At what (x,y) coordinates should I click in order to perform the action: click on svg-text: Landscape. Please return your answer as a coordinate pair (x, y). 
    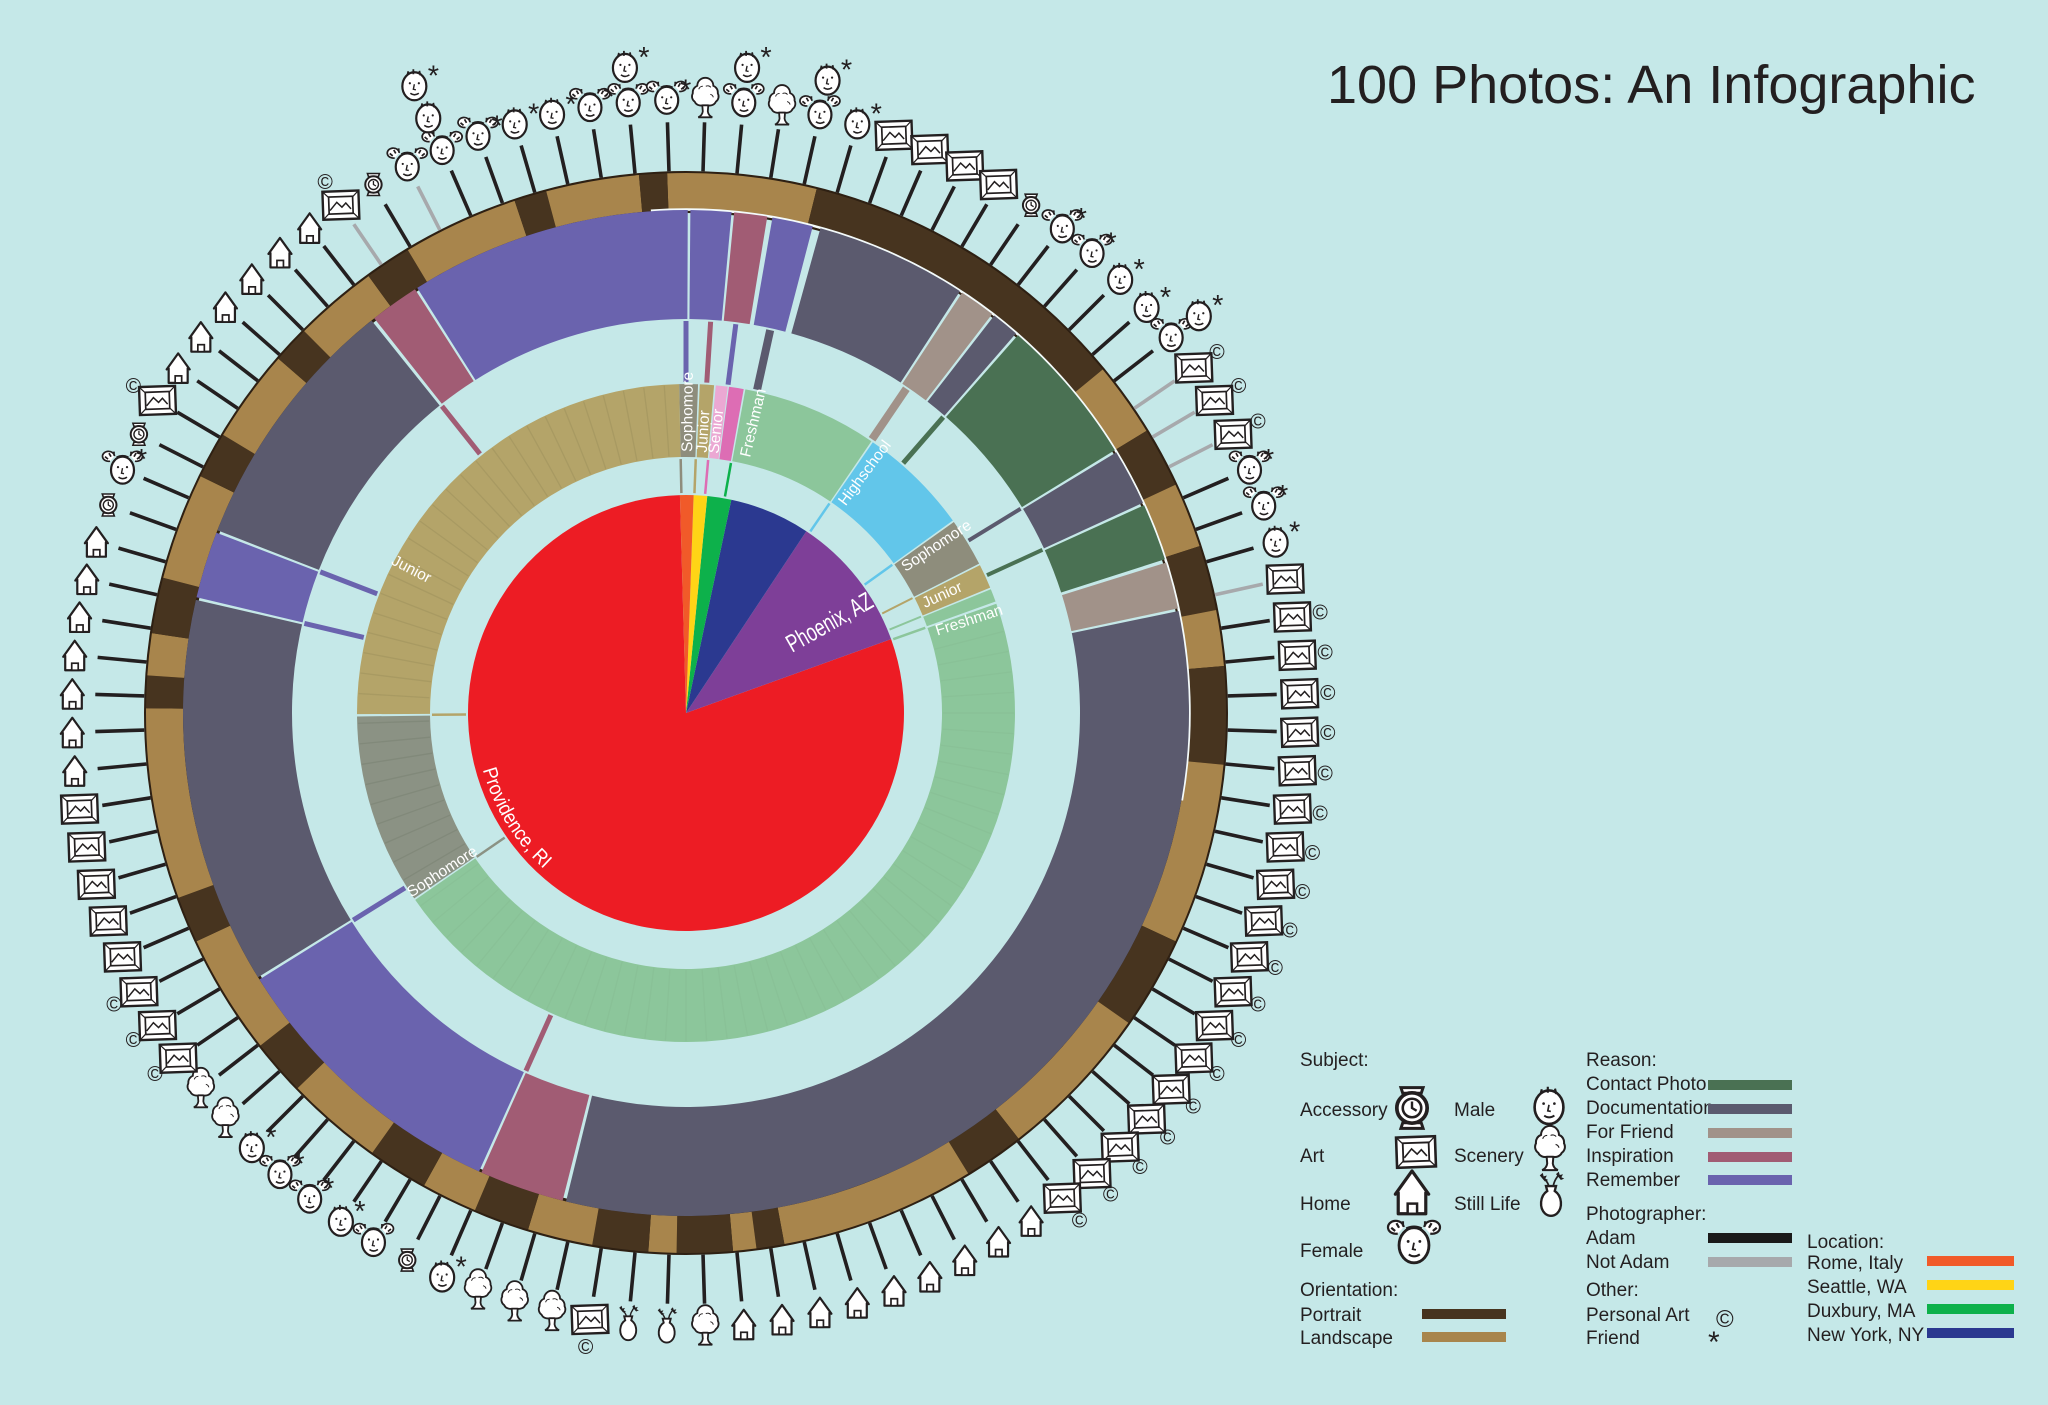
    Looking at the image, I should click on (1346, 1338).